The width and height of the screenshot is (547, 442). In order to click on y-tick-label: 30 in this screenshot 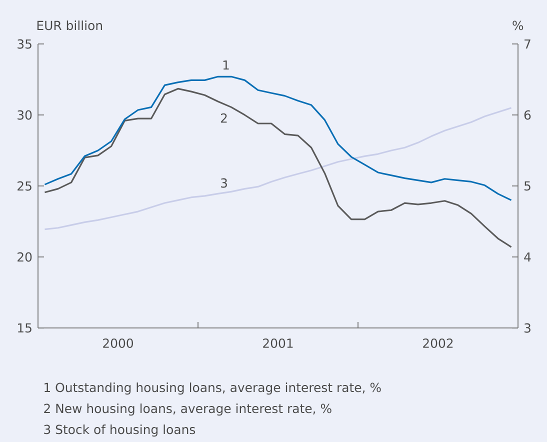, I will do `click(25, 115)`.